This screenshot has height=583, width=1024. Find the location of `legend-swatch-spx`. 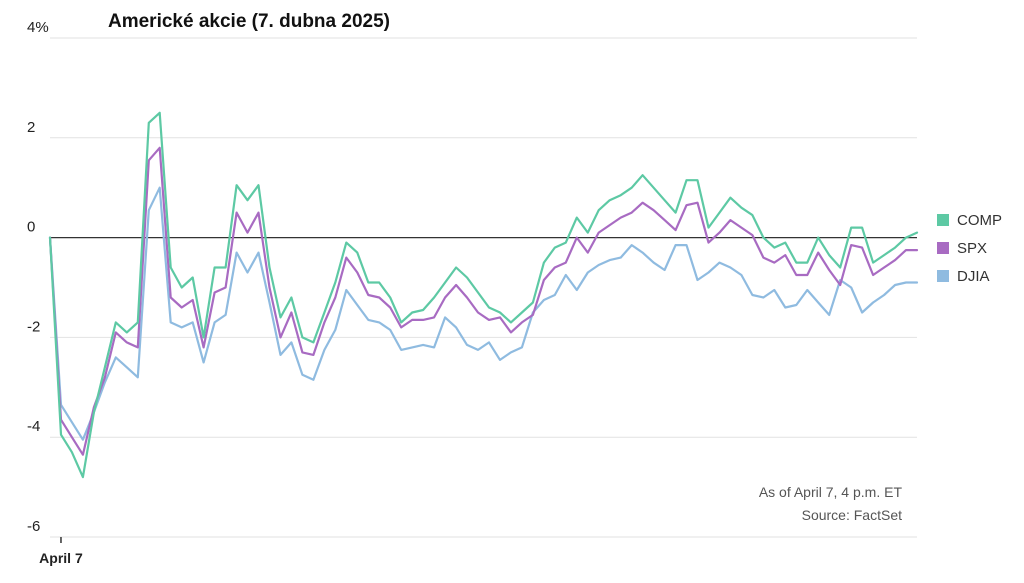

legend-swatch-spx is located at coordinates (943, 248).